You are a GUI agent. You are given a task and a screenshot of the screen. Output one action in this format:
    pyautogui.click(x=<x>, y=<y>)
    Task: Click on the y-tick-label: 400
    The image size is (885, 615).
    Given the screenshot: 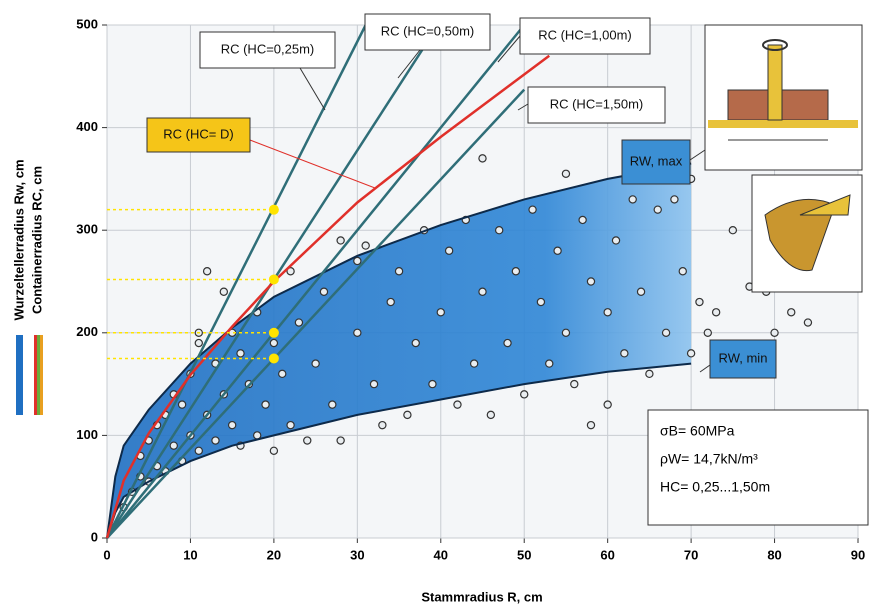 What is the action you would take?
    pyautogui.click(x=87, y=126)
    